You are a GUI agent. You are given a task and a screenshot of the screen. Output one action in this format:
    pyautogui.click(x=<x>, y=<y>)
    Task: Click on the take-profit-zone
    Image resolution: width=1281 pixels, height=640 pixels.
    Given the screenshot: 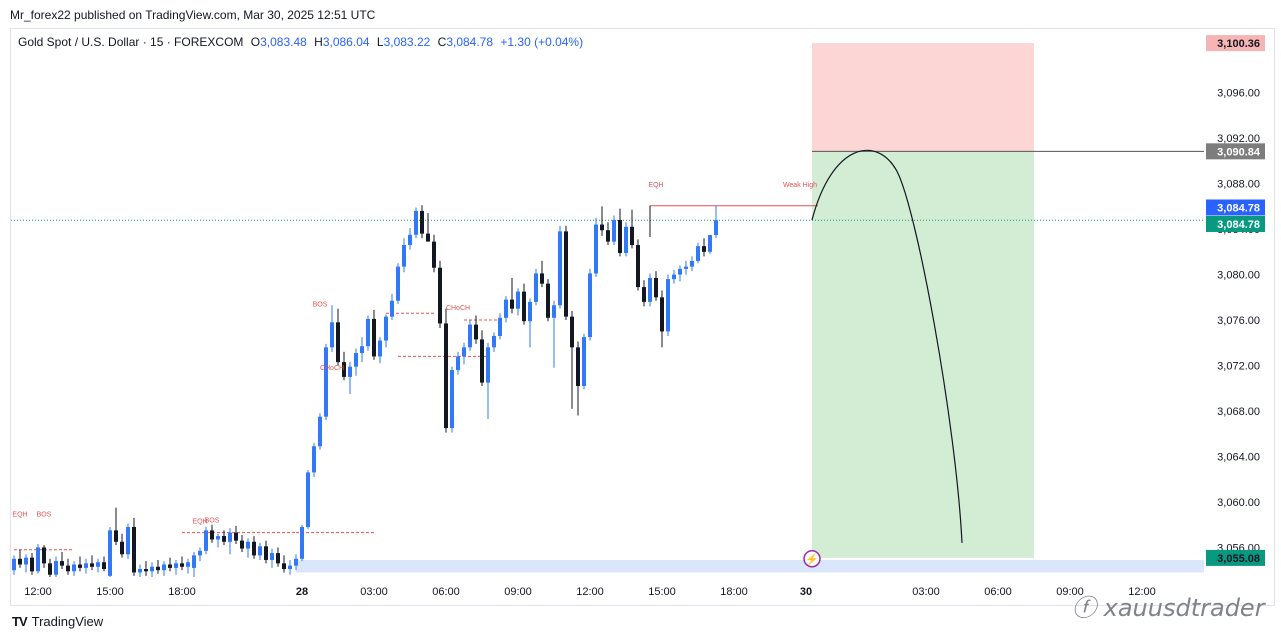 What is the action you would take?
    pyautogui.click(x=923, y=354)
    